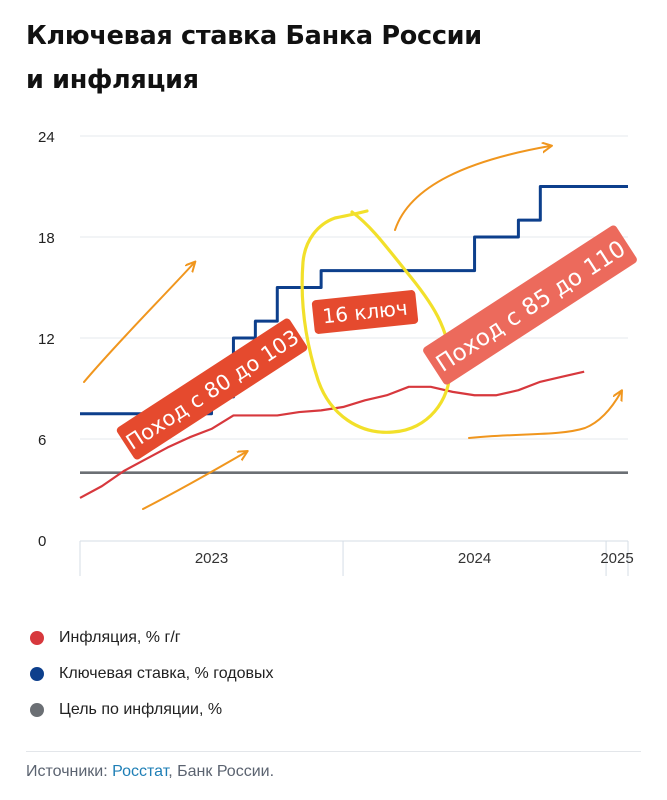 The image size is (667, 800). I want to click on annotation-right: Поход с 85 до 110, so click(530, 305).